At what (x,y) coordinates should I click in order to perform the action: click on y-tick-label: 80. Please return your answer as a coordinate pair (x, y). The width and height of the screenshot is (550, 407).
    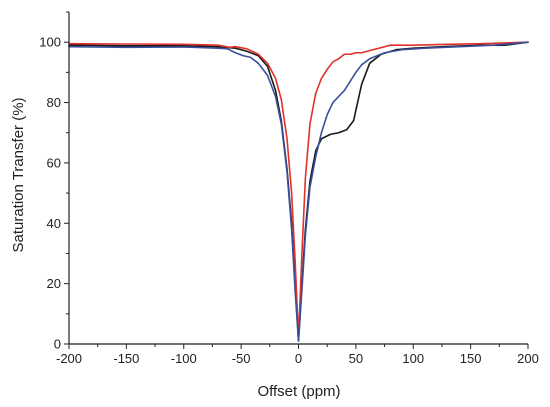
    Looking at the image, I should click on (54, 102).